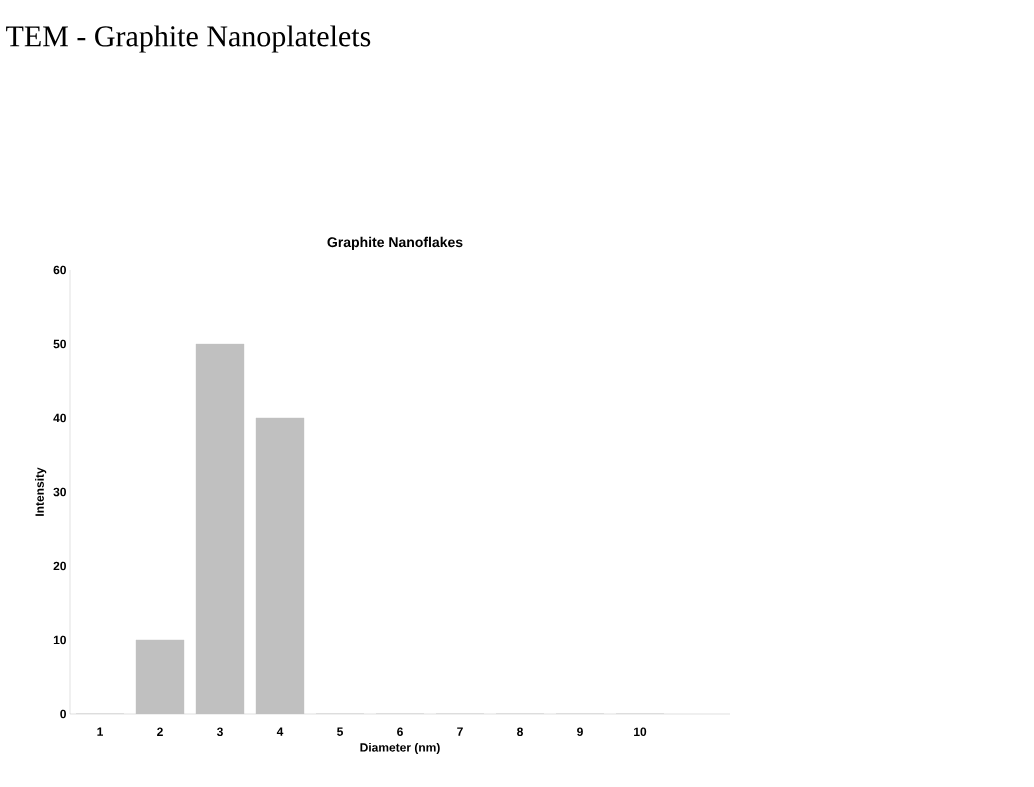  What do you see at coordinates (59, 566) in the screenshot?
I see `y-tick-label: 20` at bounding box center [59, 566].